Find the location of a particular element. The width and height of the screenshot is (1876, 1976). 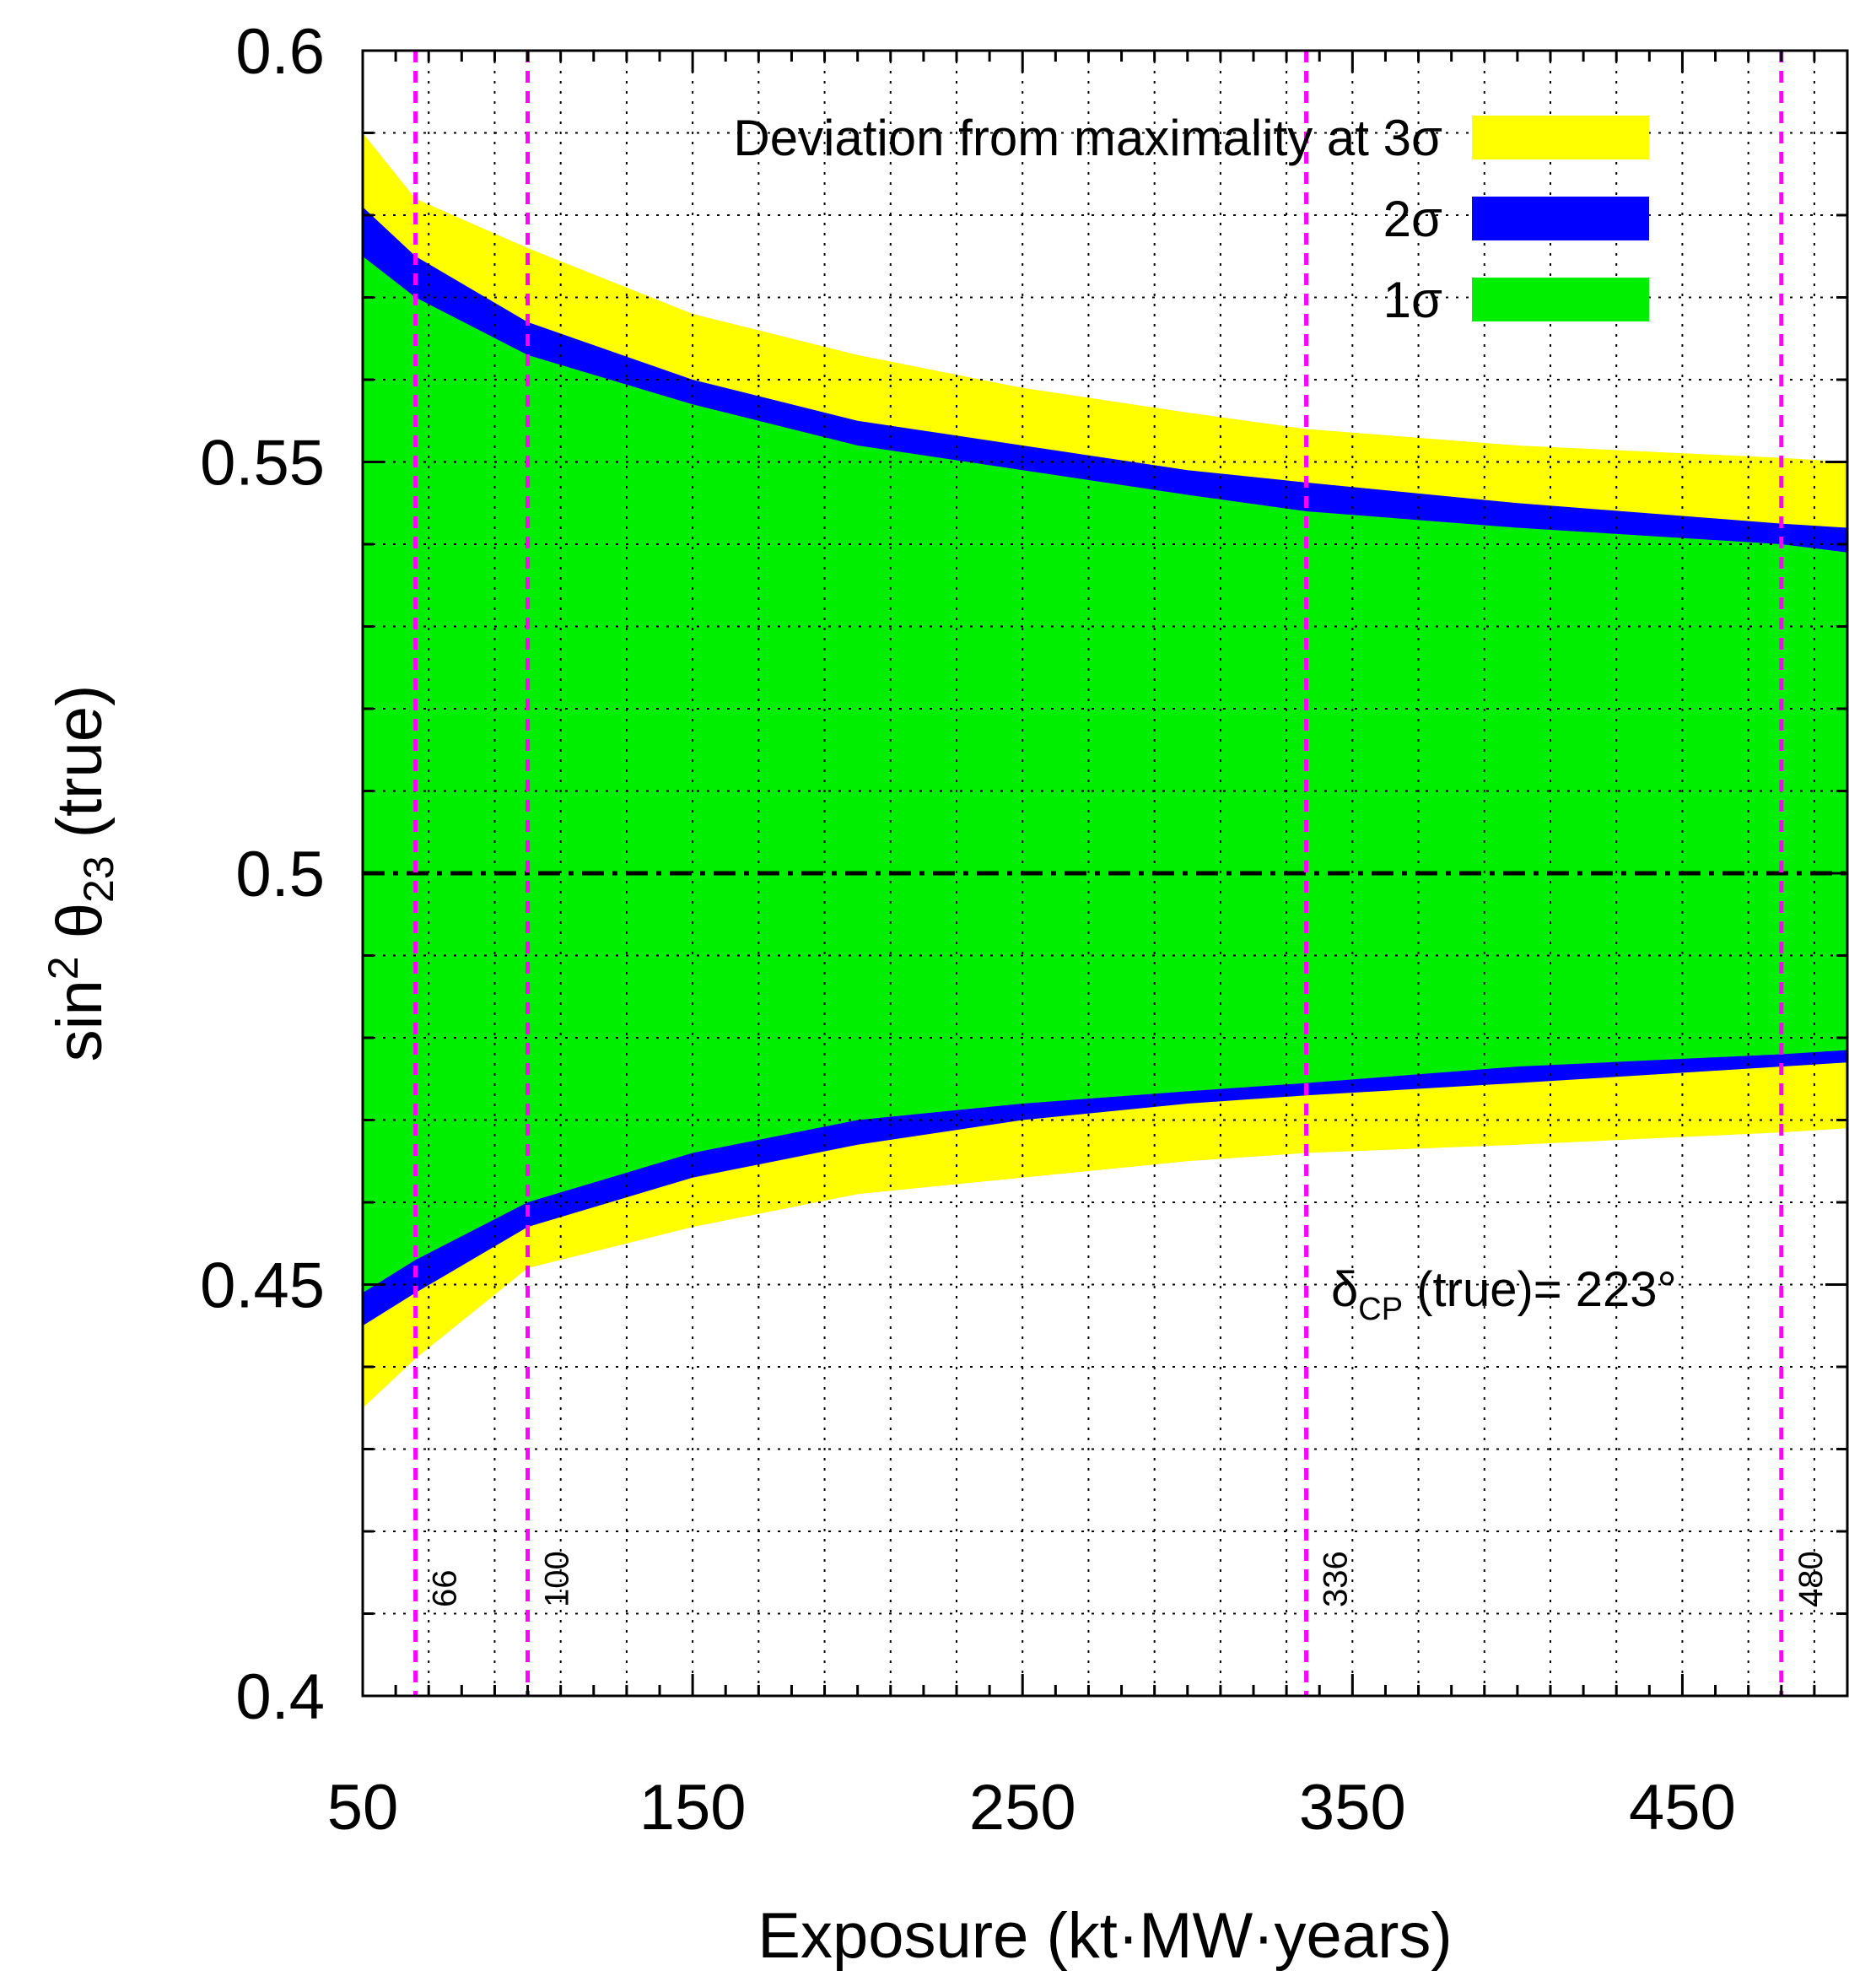

y-axis-title: sin2 θ23 (true) is located at coordinates (81, 874).